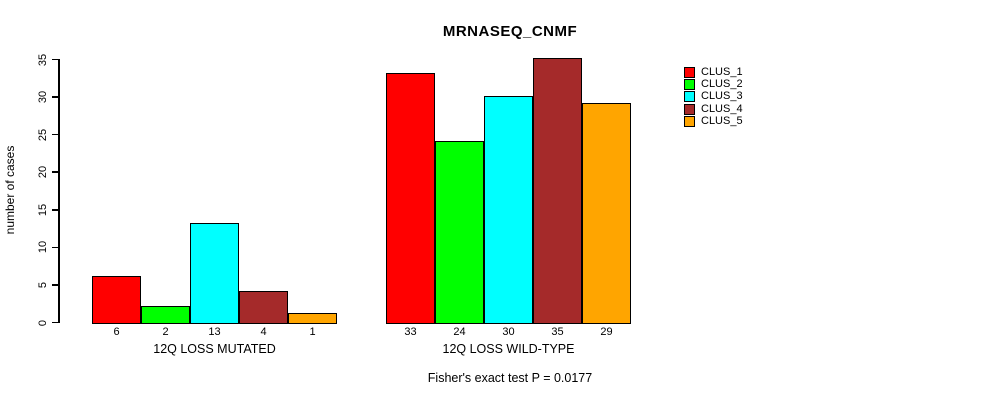 The height and width of the screenshot is (400, 990). What do you see at coordinates (510, 31) in the screenshot?
I see `chart-title: MRNASEQ_CNMF` at bounding box center [510, 31].